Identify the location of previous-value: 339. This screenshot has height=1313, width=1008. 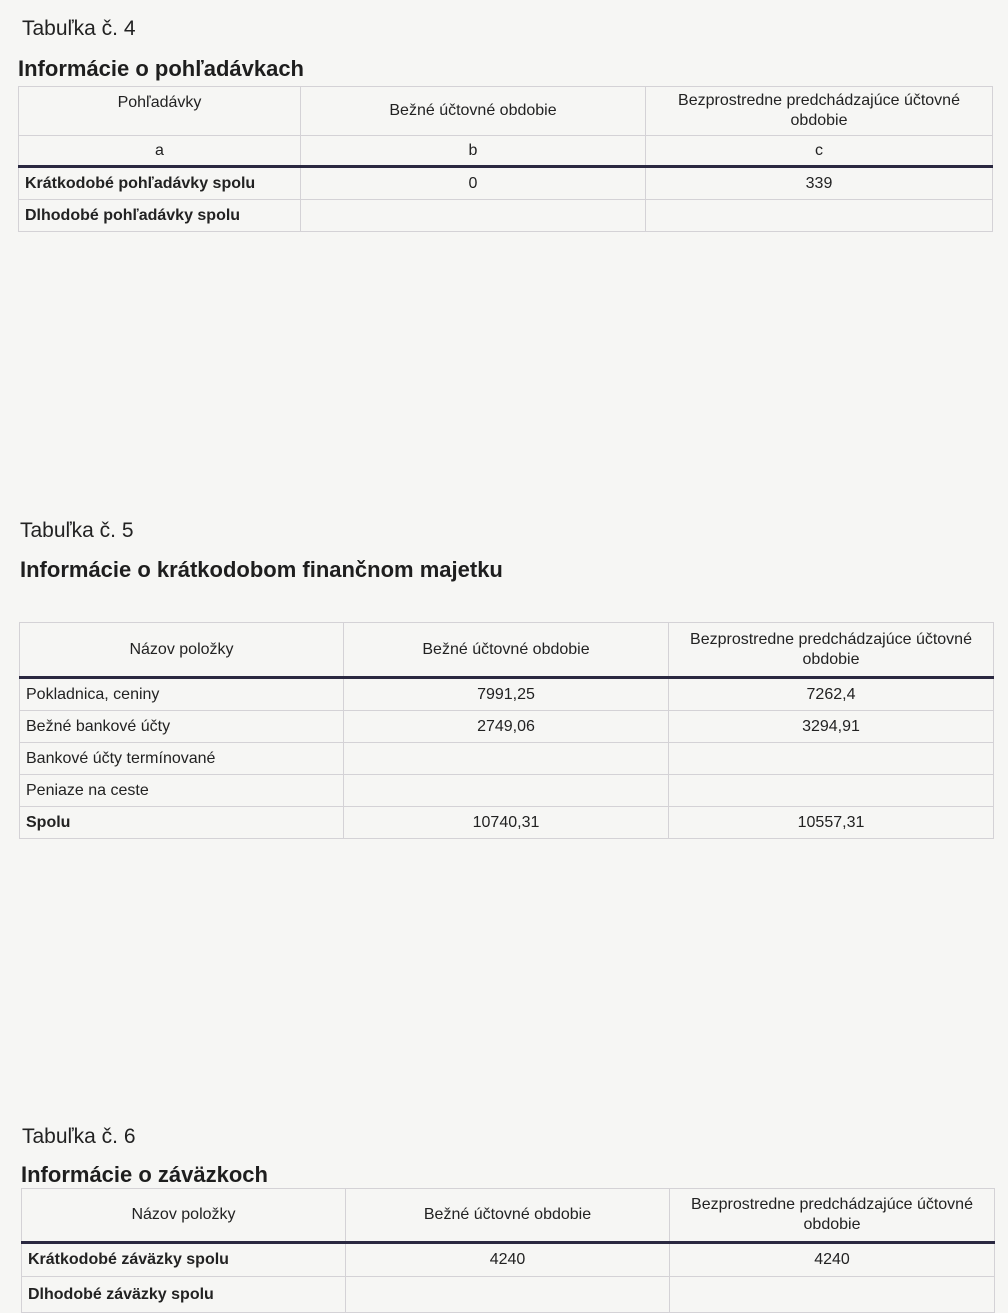
(819, 183).